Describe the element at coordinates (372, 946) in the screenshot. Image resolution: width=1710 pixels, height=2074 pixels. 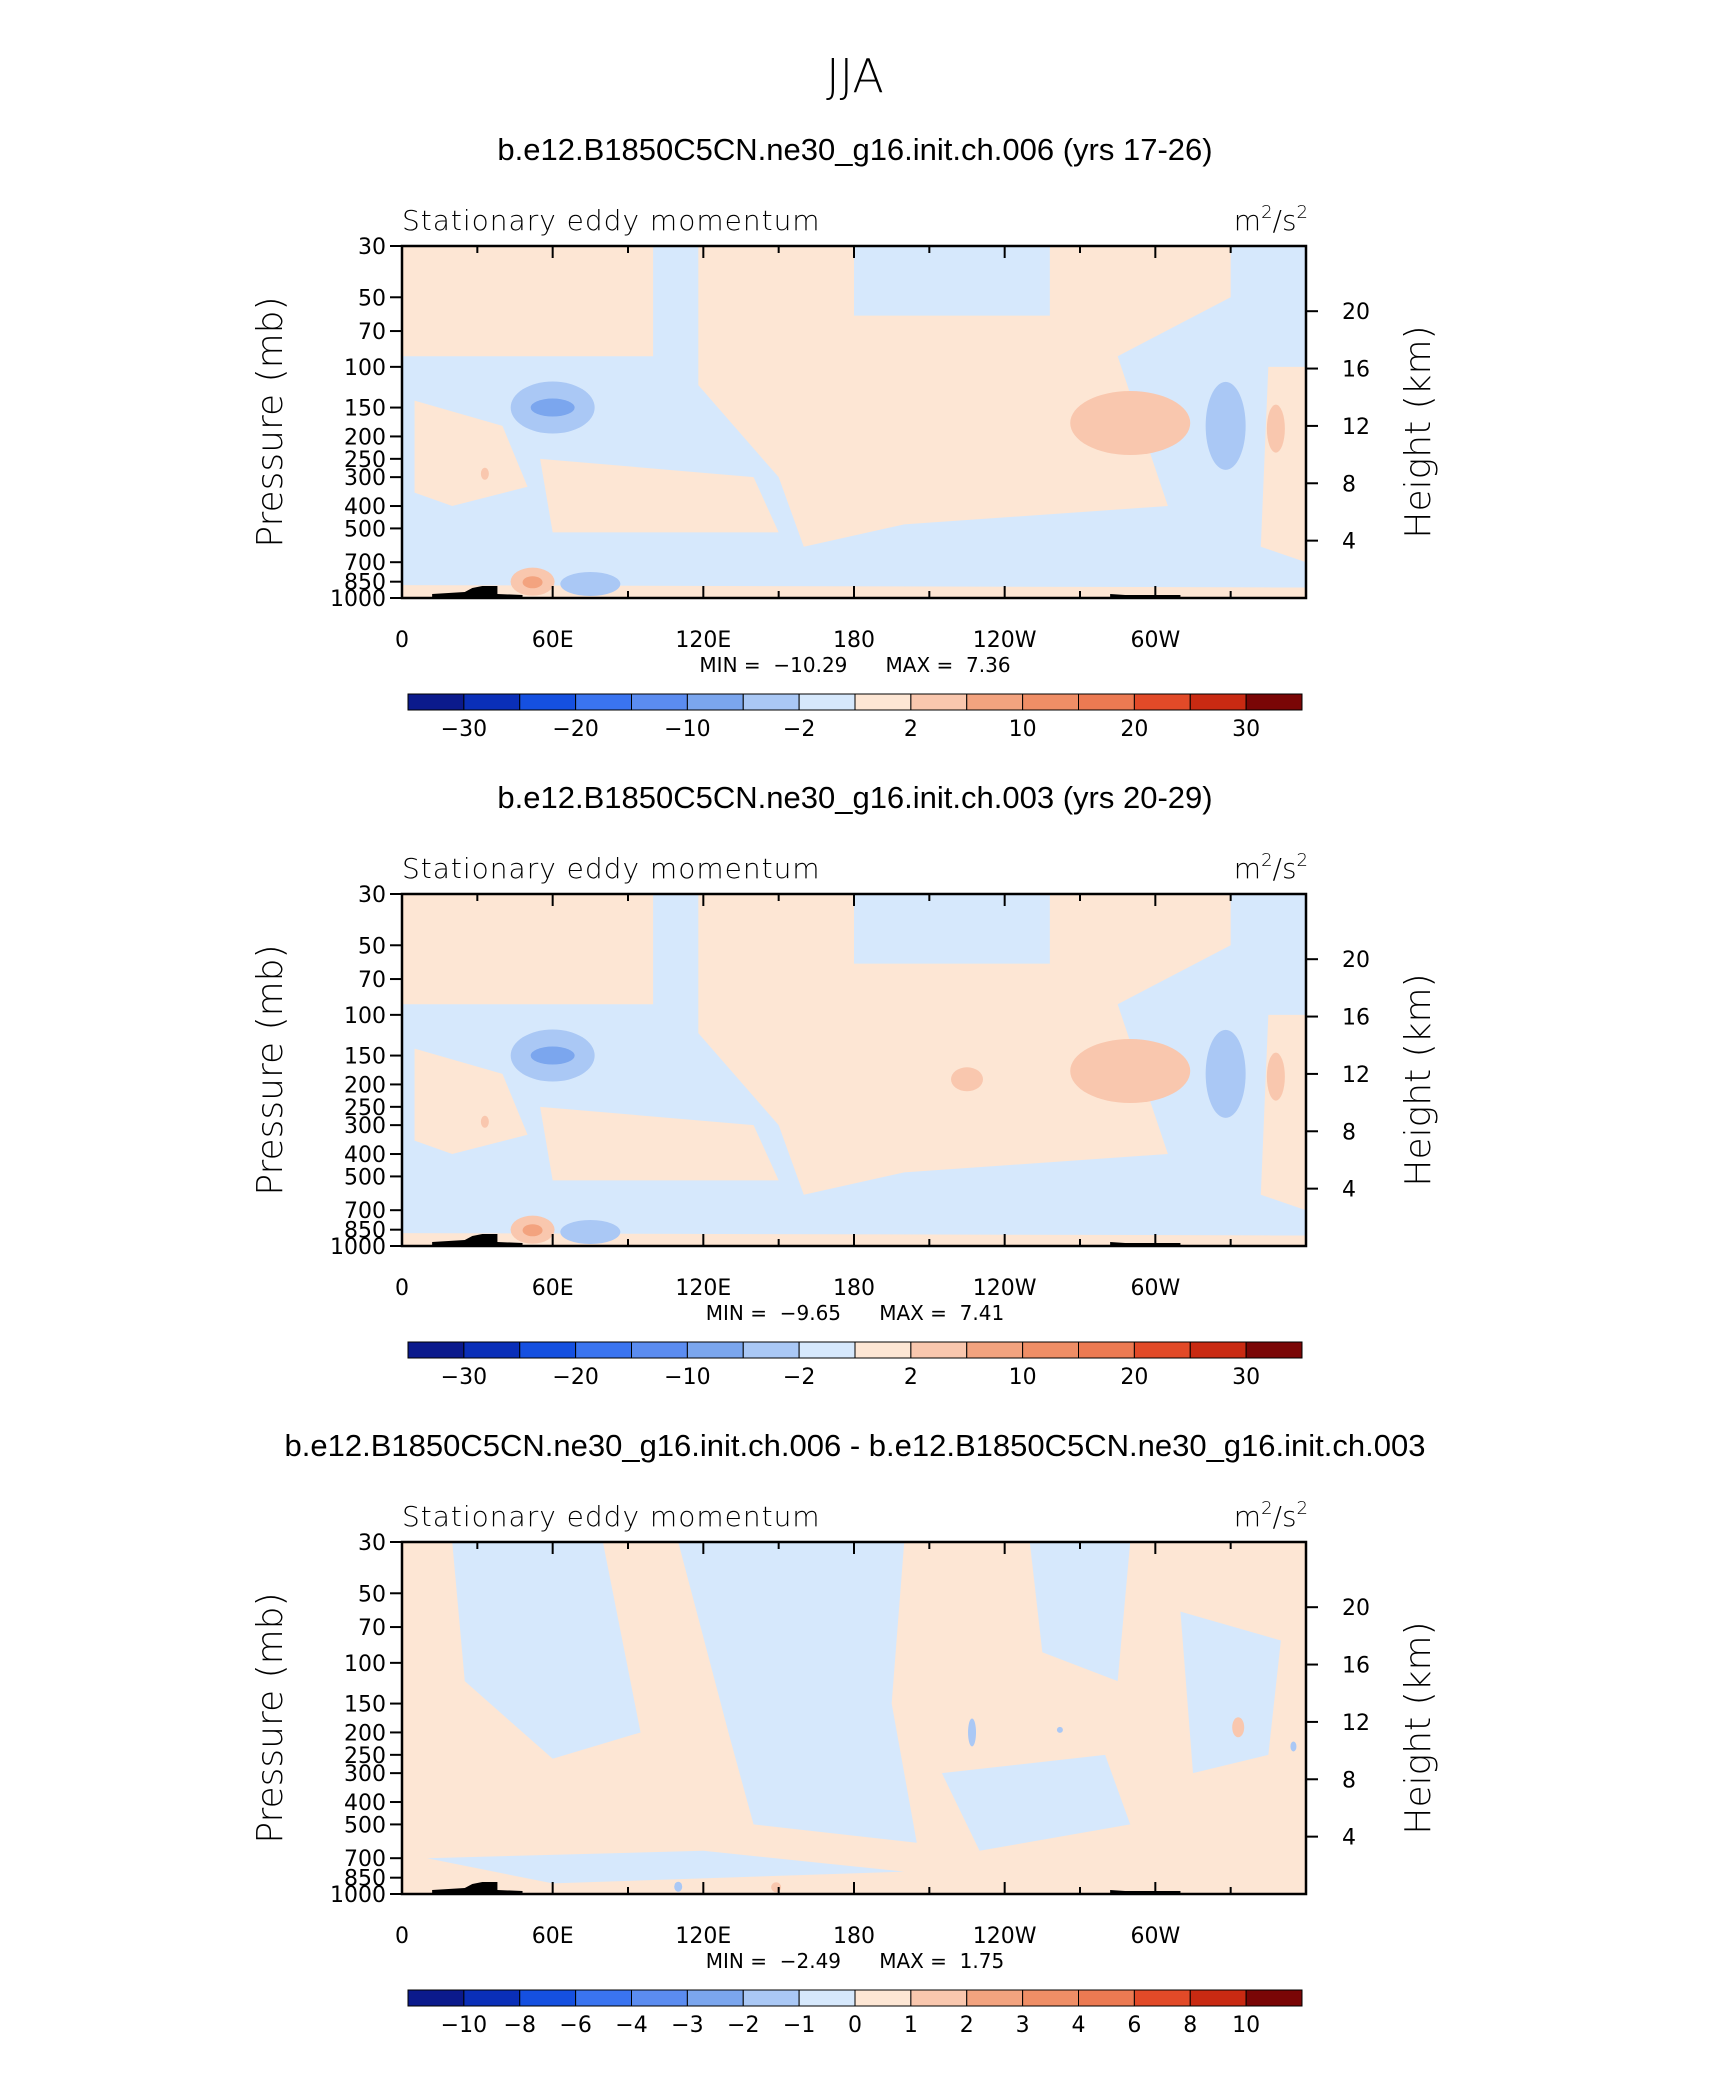
I see `y-tick-label: 50` at that location.